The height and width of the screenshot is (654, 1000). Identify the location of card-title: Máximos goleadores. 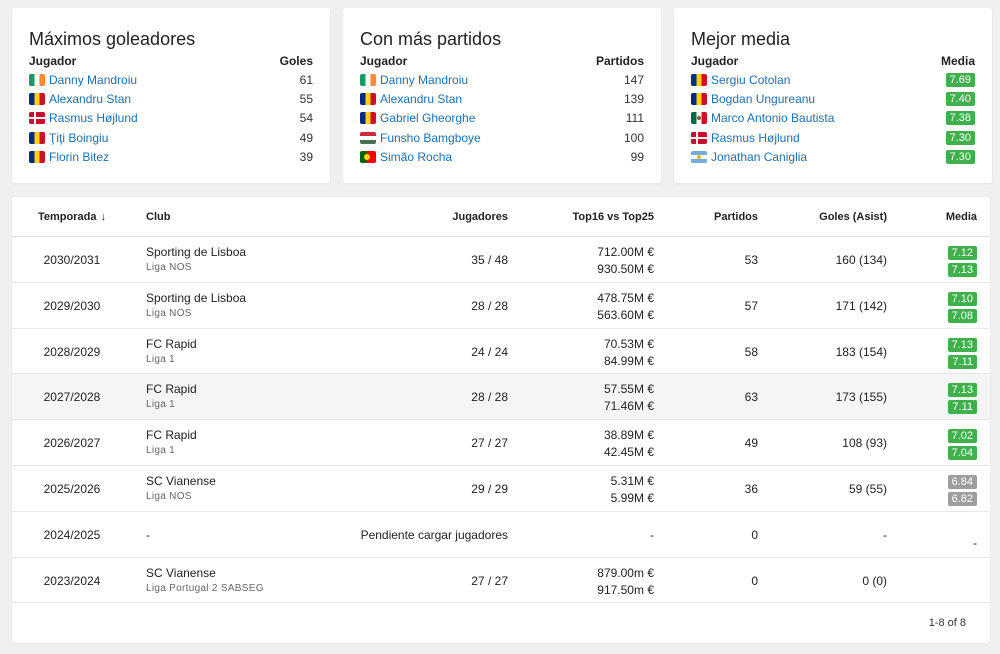
(112, 39).